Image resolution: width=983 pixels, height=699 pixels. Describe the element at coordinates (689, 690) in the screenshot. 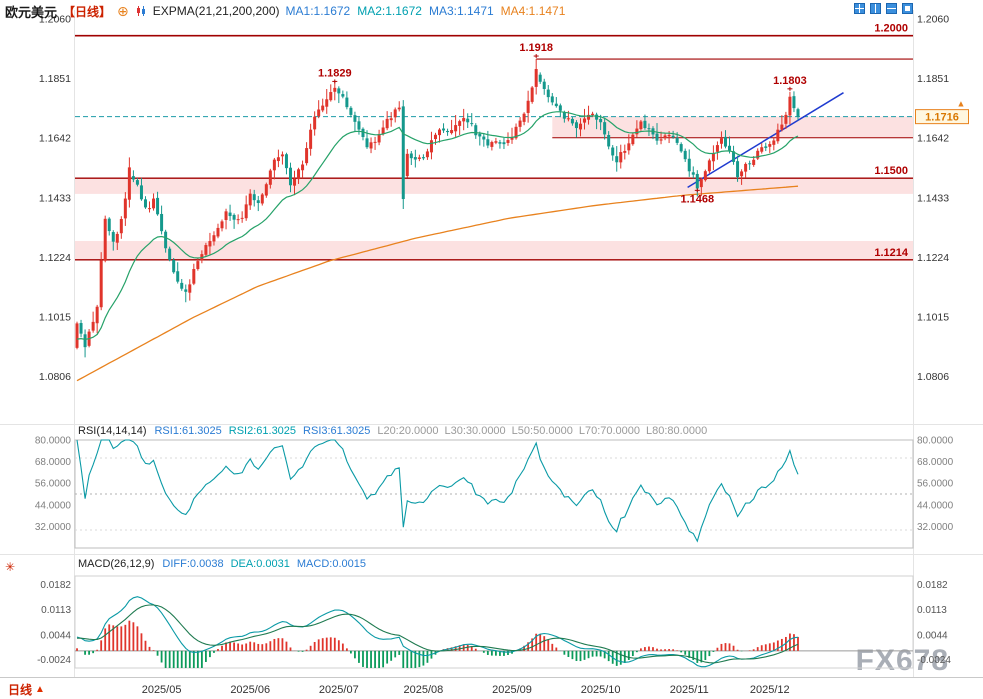

I see `month-label: 2025/11` at that location.